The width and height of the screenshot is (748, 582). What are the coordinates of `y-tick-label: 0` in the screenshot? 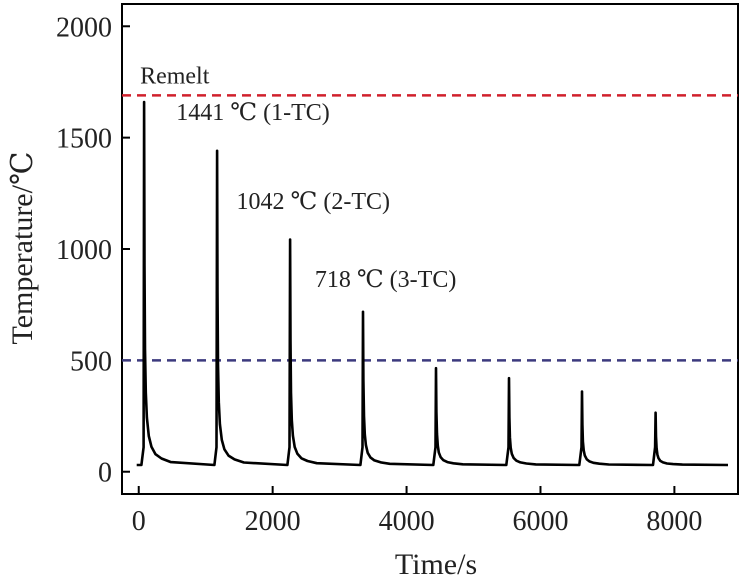 It's located at (105, 473).